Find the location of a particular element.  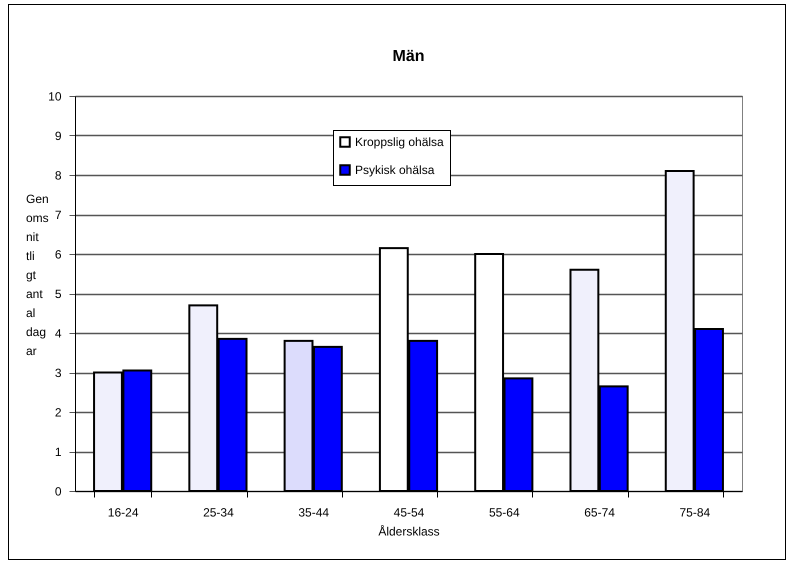

y-tick-label: 5 is located at coordinates (58, 294).